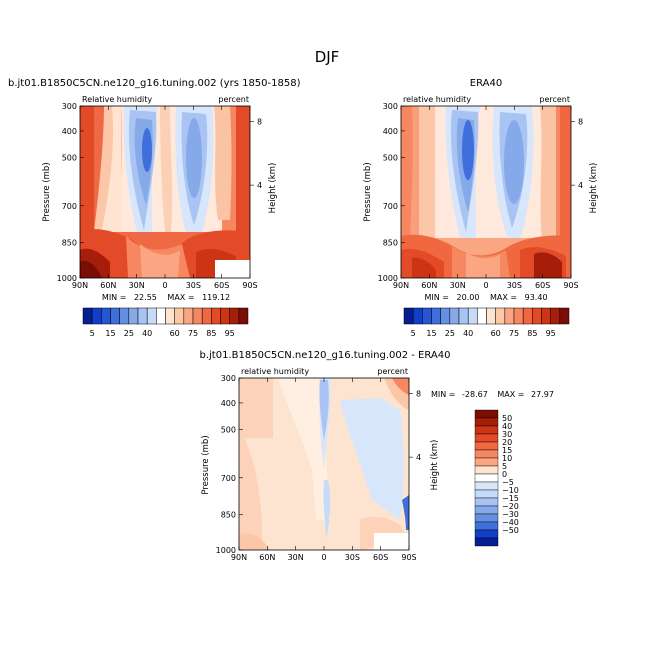 The image size is (654, 658). I want to click on panel-model-right-label: percent, so click(233, 99).